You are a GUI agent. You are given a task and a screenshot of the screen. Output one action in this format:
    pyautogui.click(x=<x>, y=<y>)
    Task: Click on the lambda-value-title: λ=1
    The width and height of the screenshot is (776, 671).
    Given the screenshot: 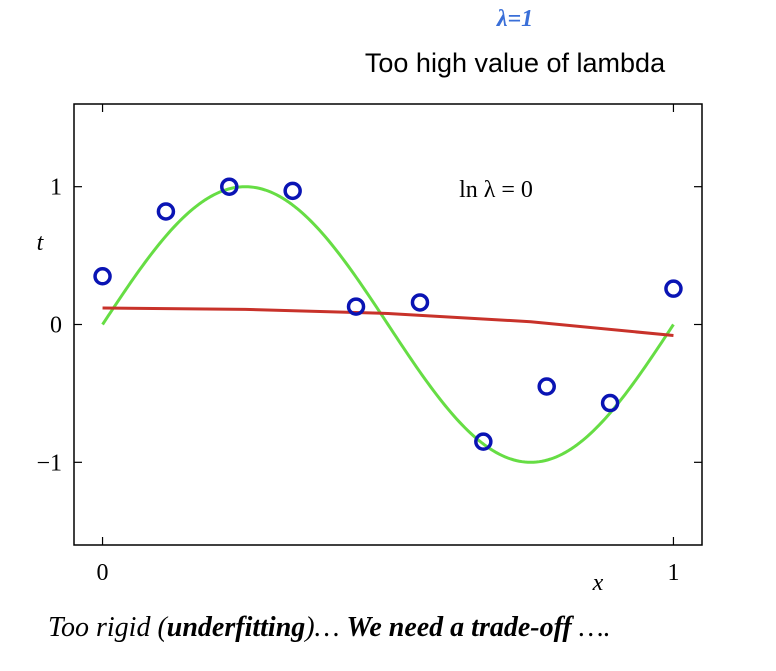 What is the action you would take?
    pyautogui.click(x=515, y=19)
    